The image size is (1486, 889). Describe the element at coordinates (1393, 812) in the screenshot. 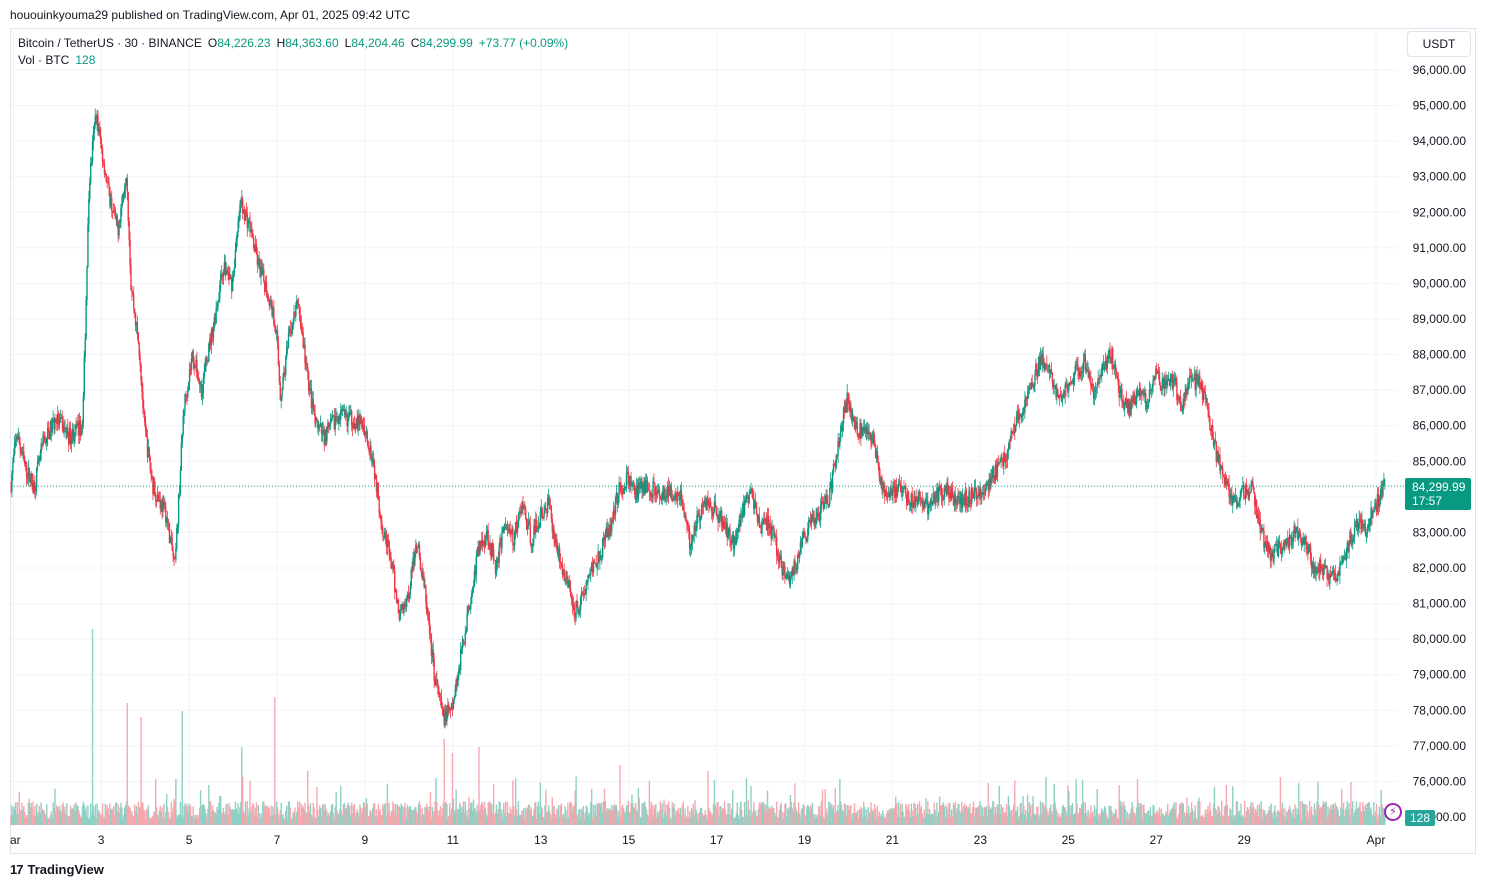

I see `lightning-icon: ⚡` at that location.